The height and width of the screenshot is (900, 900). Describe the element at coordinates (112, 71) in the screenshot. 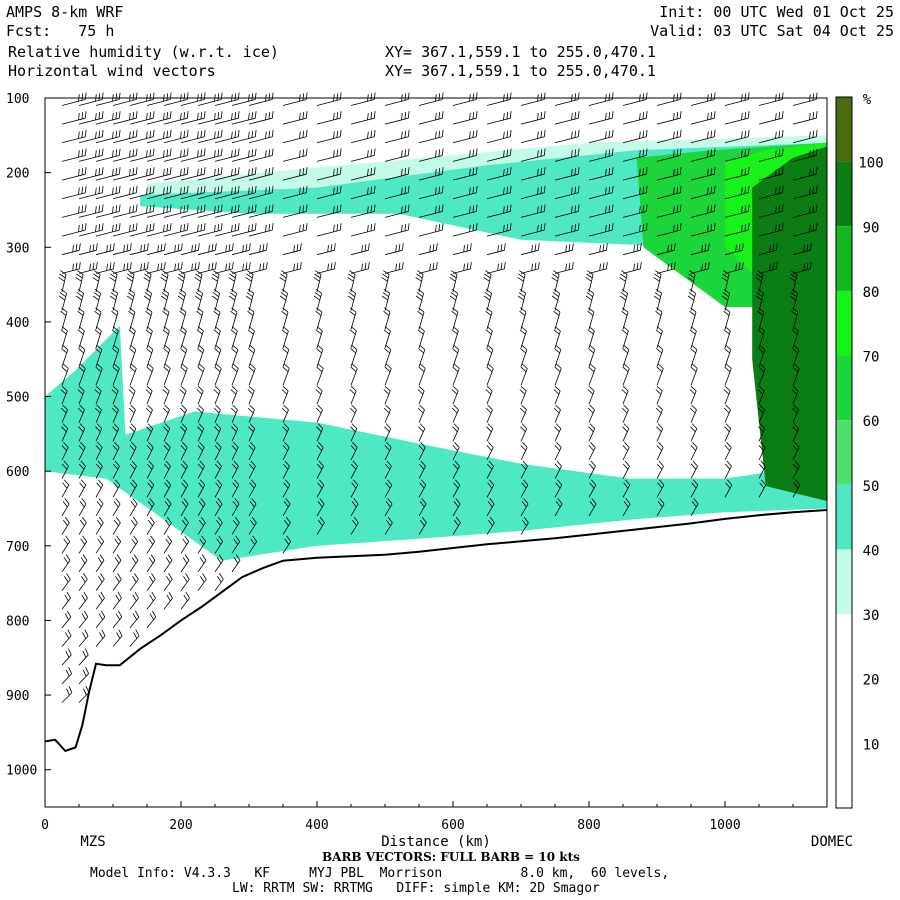

I see `field-label-wind: Horizontal wind vectors` at that location.